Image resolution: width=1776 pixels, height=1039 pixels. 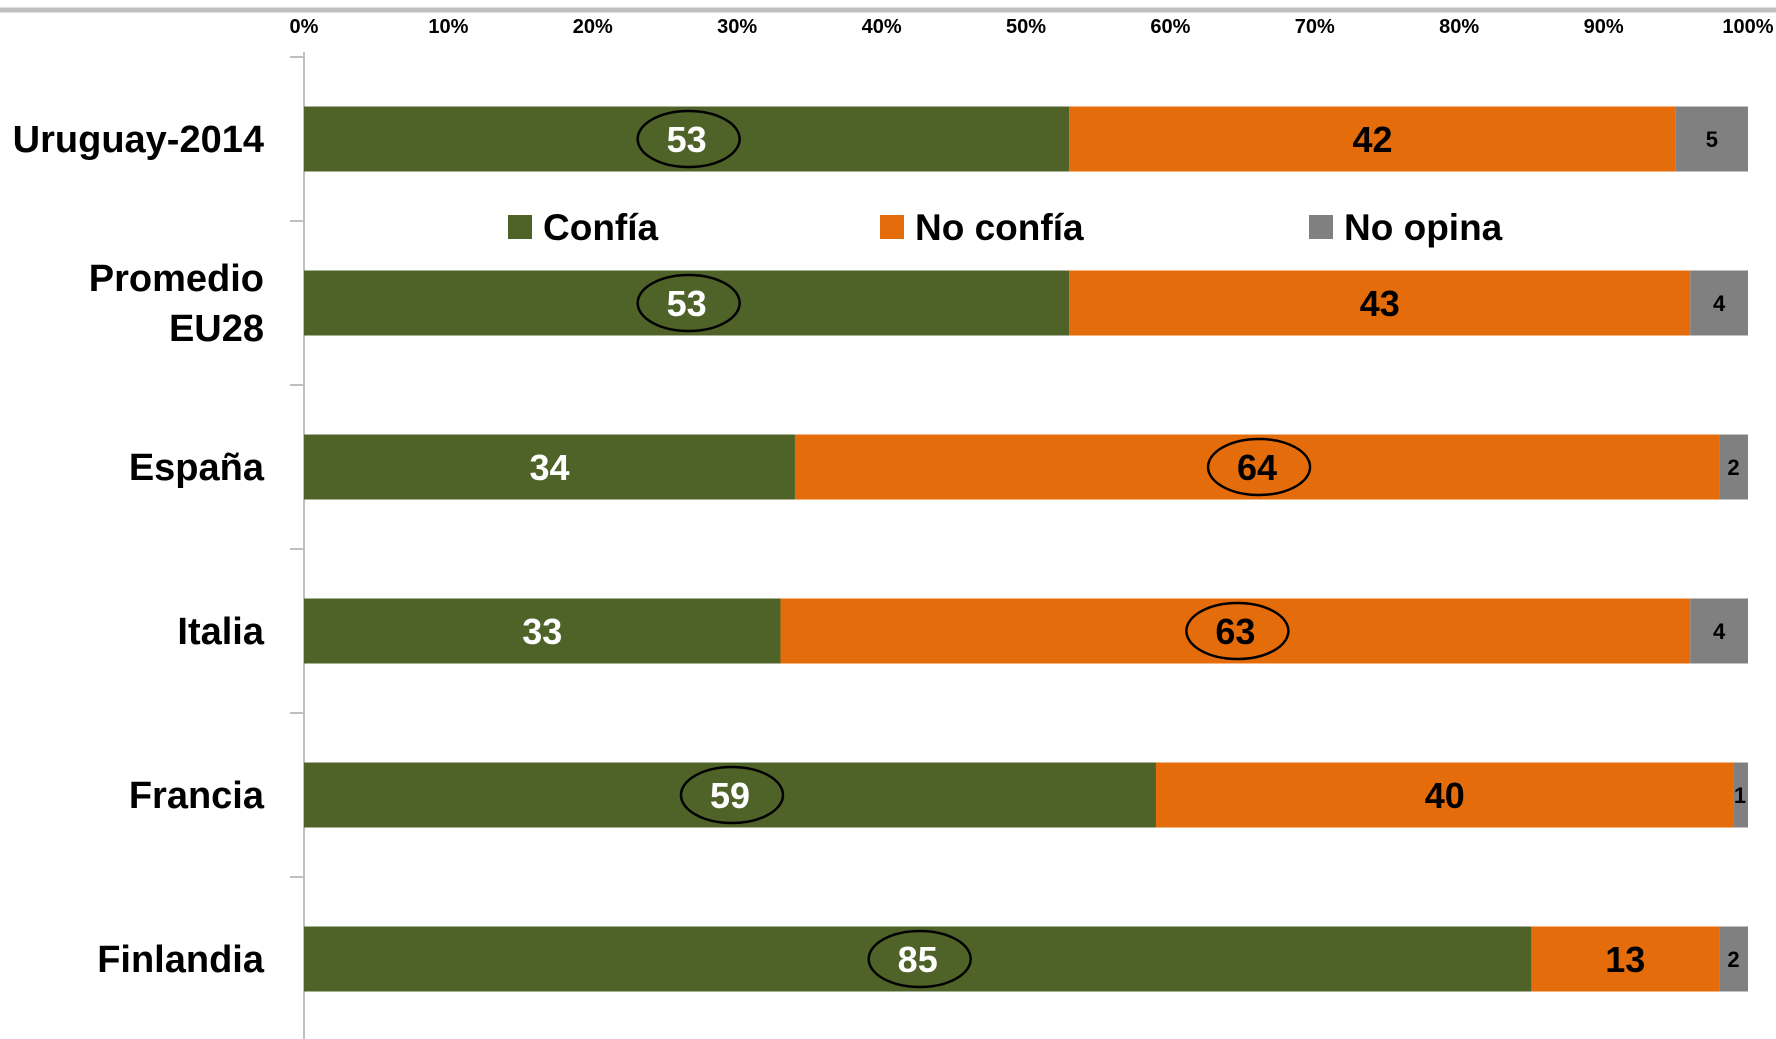 What do you see at coordinates (882, 27) in the screenshot?
I see `x-tick-label: 40%` at bounding box center [882, 27].